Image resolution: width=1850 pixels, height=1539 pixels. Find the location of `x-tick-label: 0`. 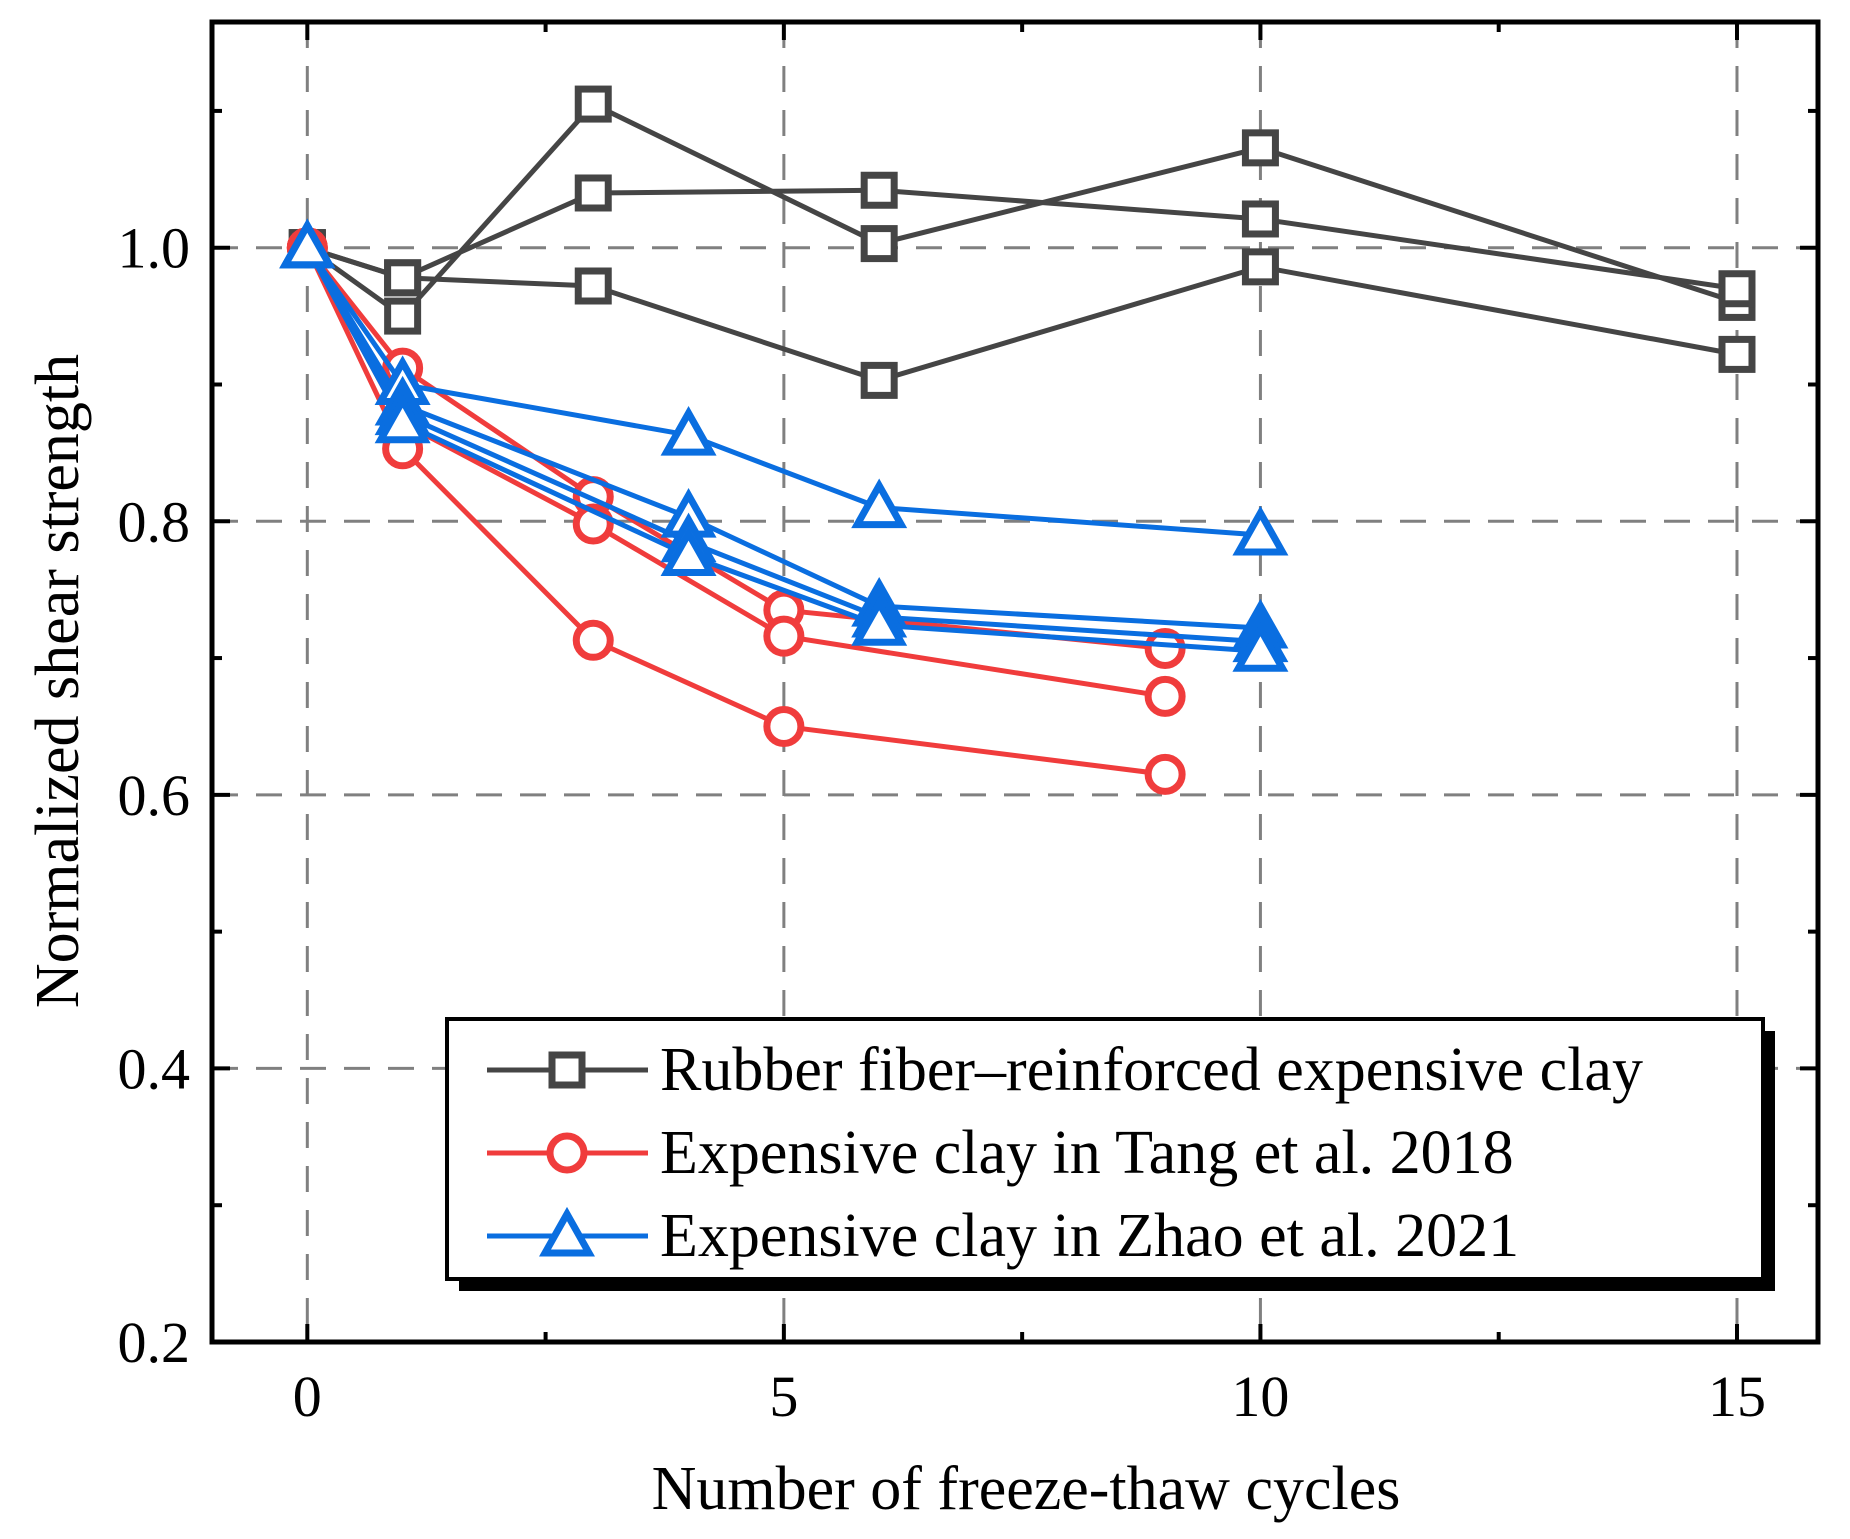

x-tick-label: 0 is located at coordinates (307, 1396).